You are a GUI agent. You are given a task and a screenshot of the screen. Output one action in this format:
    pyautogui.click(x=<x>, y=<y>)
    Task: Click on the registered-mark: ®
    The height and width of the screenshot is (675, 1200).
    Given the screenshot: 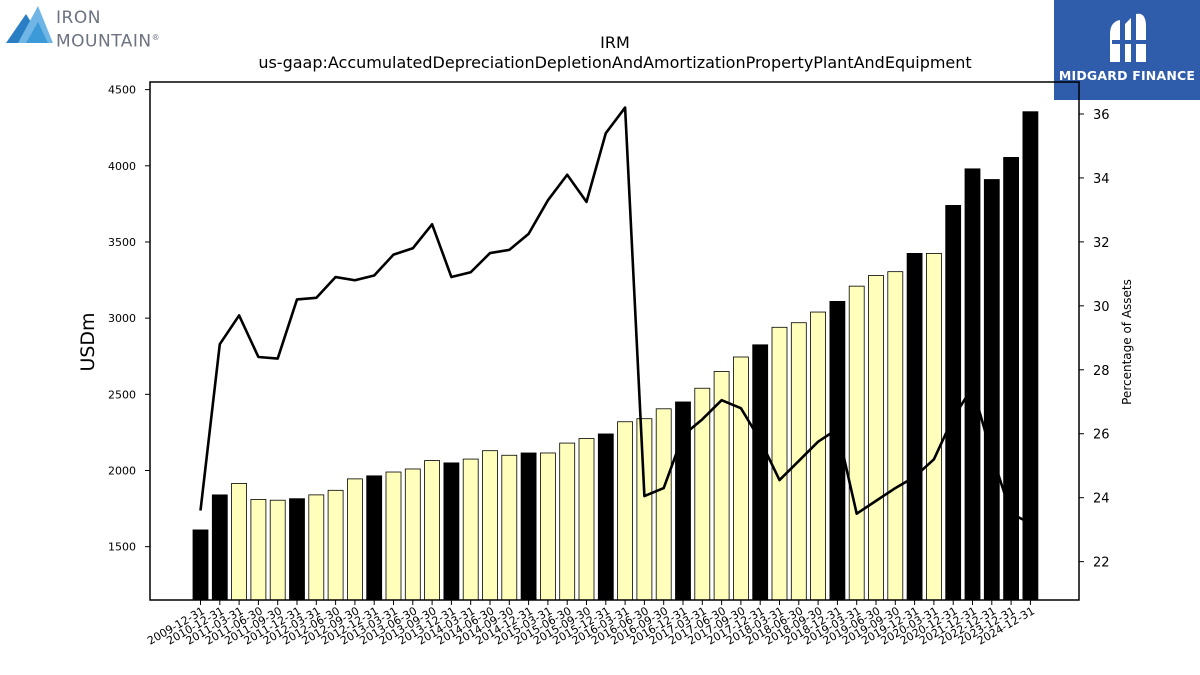 What is the action you would take?
    pyautogui.click(x=156, y=37)
    